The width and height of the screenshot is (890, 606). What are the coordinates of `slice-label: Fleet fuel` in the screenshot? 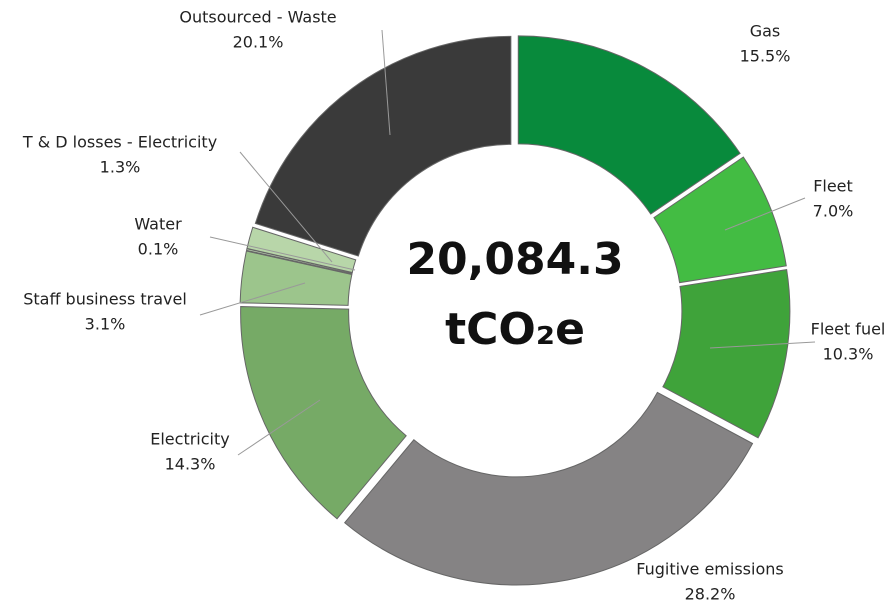 It's located at (848, 329).